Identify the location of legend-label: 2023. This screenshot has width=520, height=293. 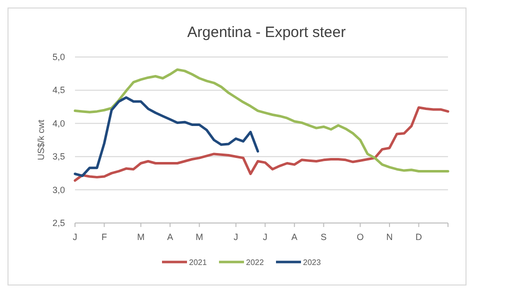
(312, 262).